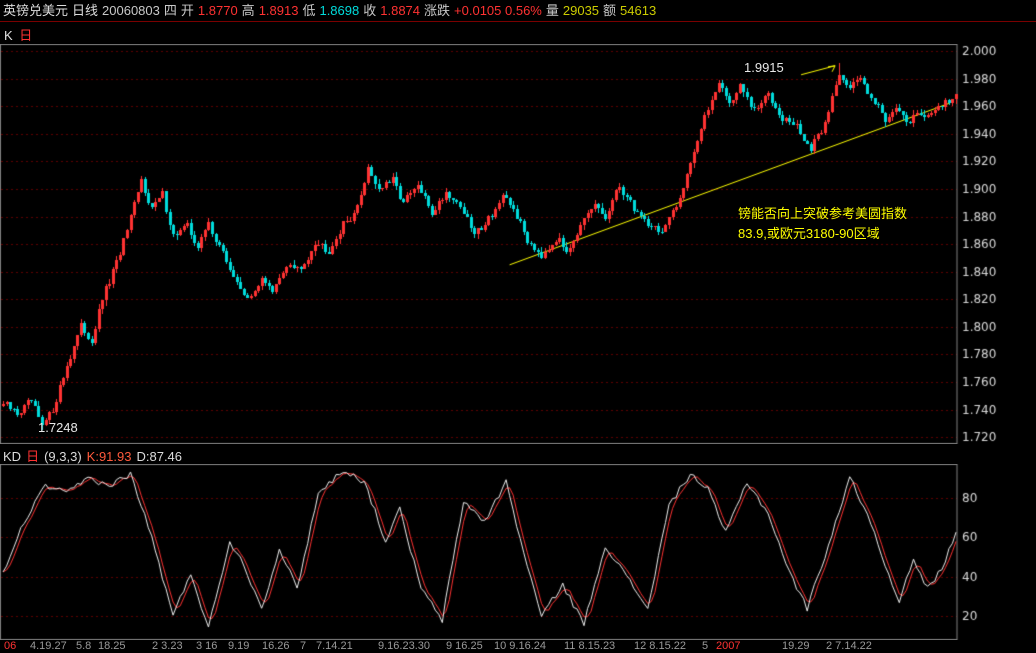  Describe the element at coordinates (638, 10) in the screenshot. I see `info-amount-value: 54613` at that location.